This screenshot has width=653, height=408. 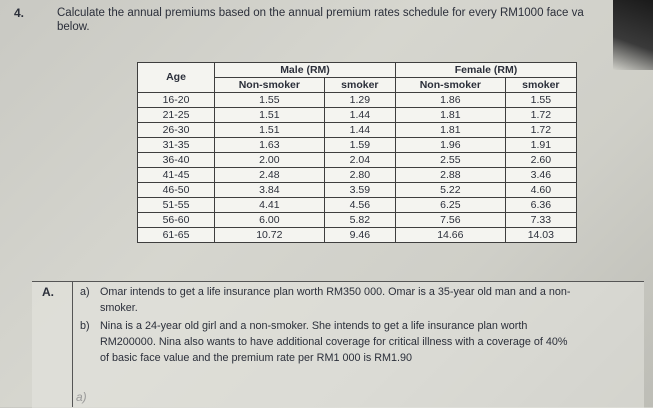 I want to click on table-row: 21-25 1.51 1.44 1.81 1.72, so click(x=357, y=115).